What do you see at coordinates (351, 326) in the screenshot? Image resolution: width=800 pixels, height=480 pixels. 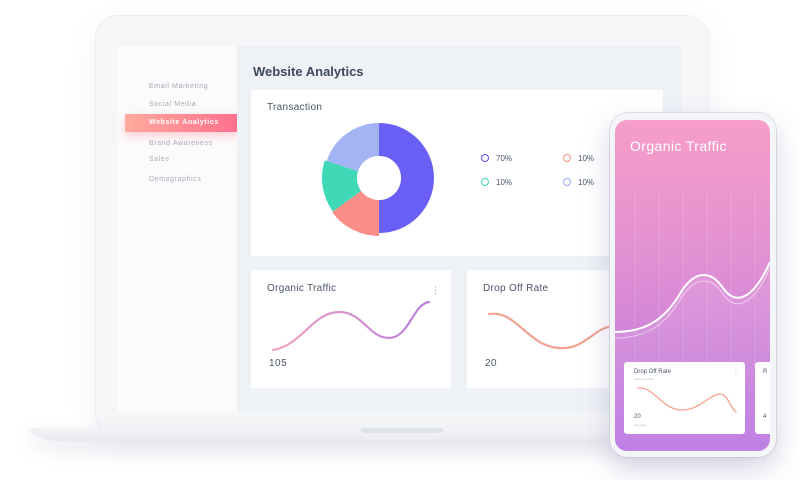 I see `organic-traffic-sparkline` at bounding box center [351, 326].